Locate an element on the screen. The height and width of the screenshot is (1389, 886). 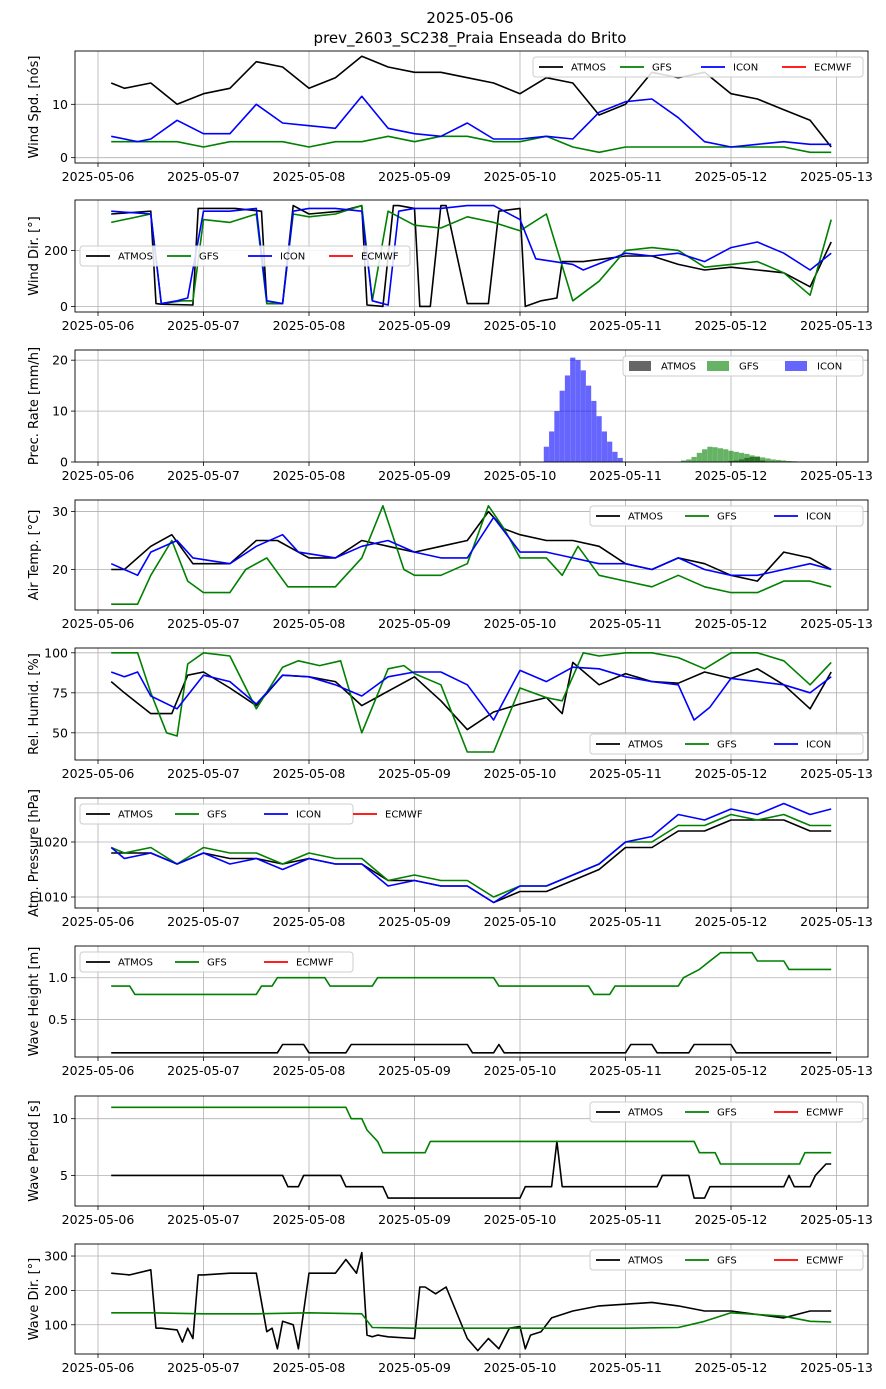
y-tick-label: 30 is located at coordinates (60, 511).